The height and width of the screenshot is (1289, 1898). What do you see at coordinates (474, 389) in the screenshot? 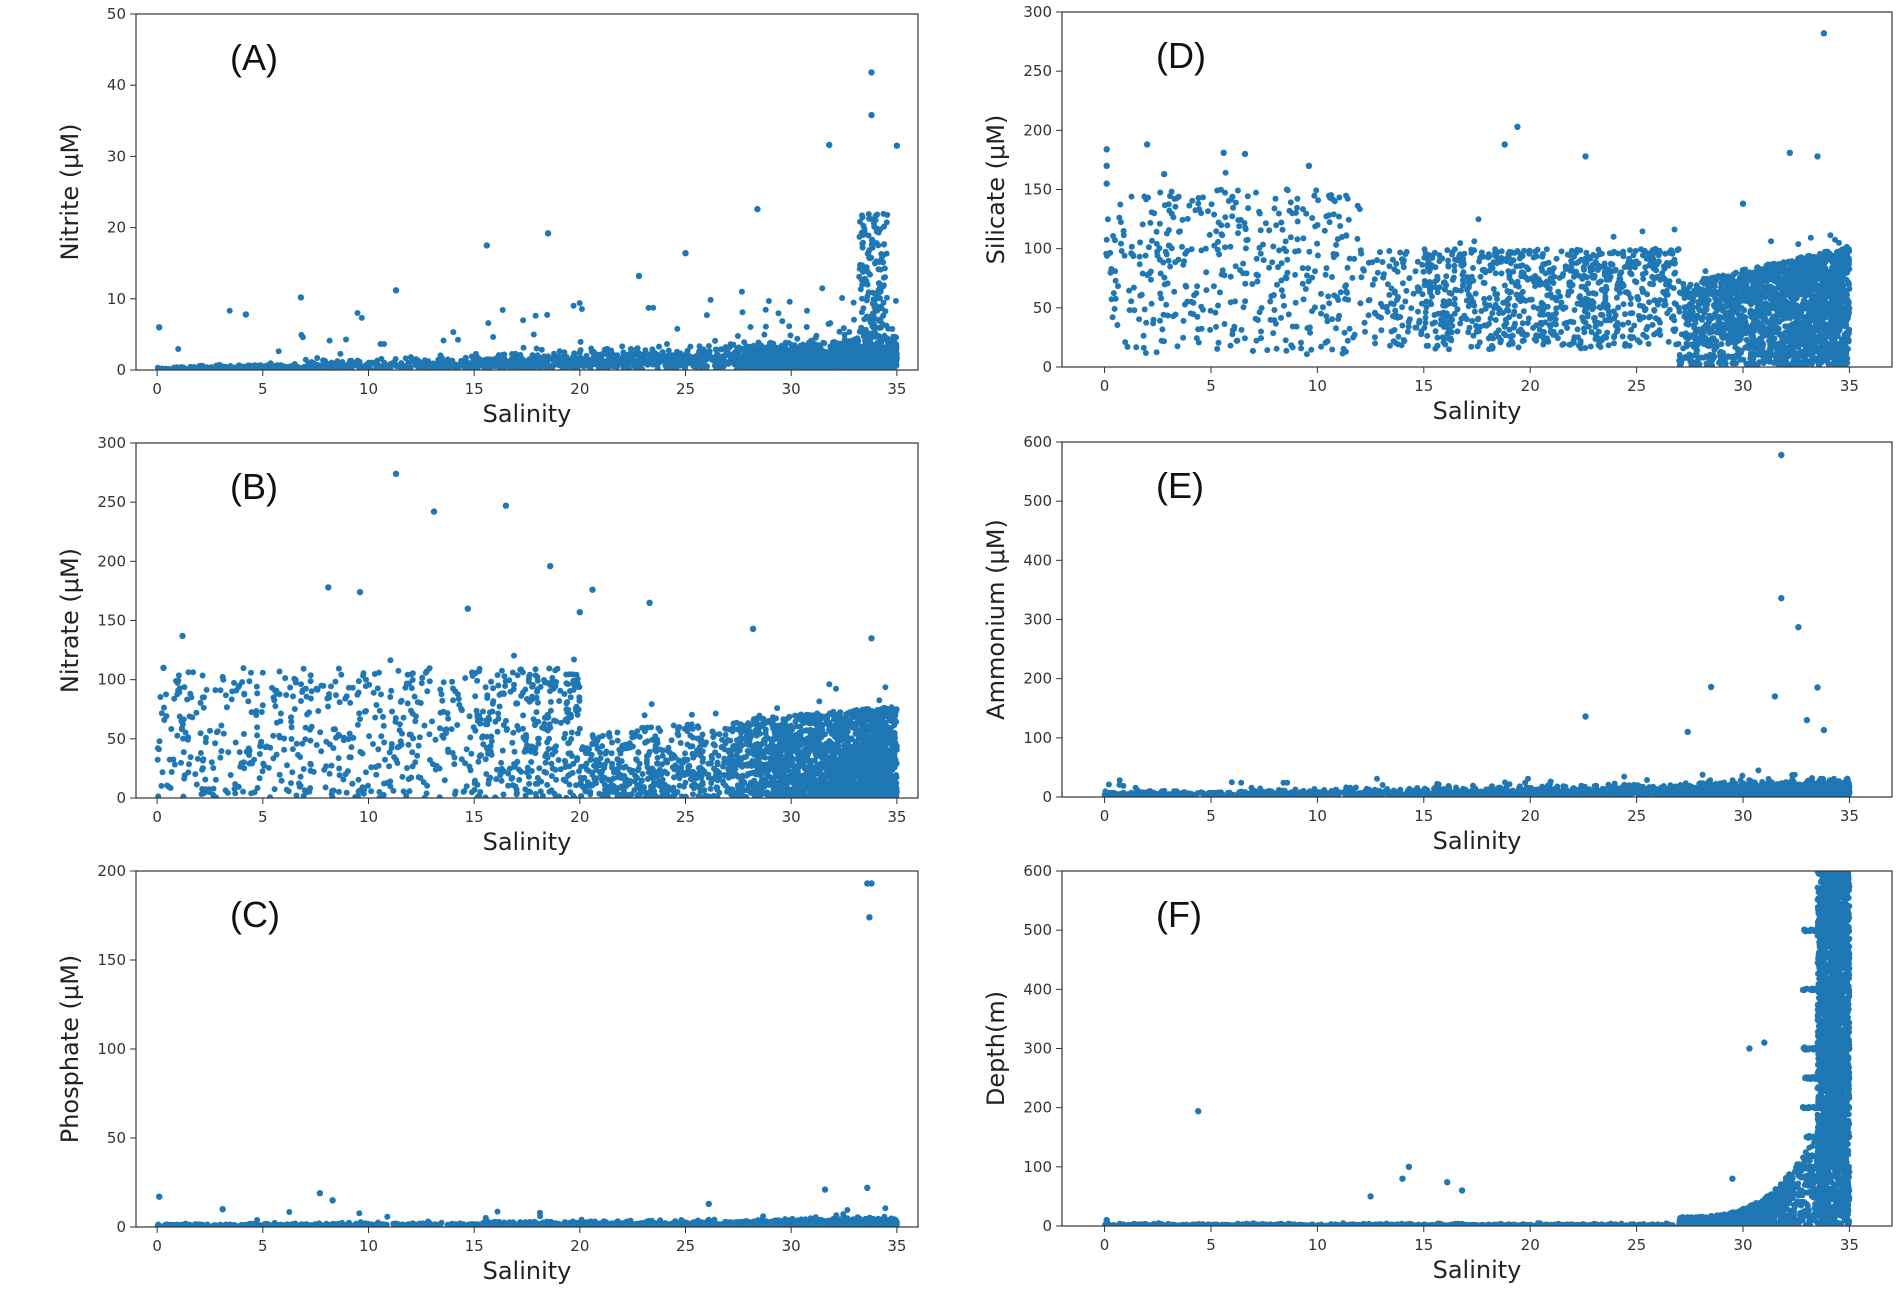
I see `x-tick-label: 15` at bounding box center [474, 389].